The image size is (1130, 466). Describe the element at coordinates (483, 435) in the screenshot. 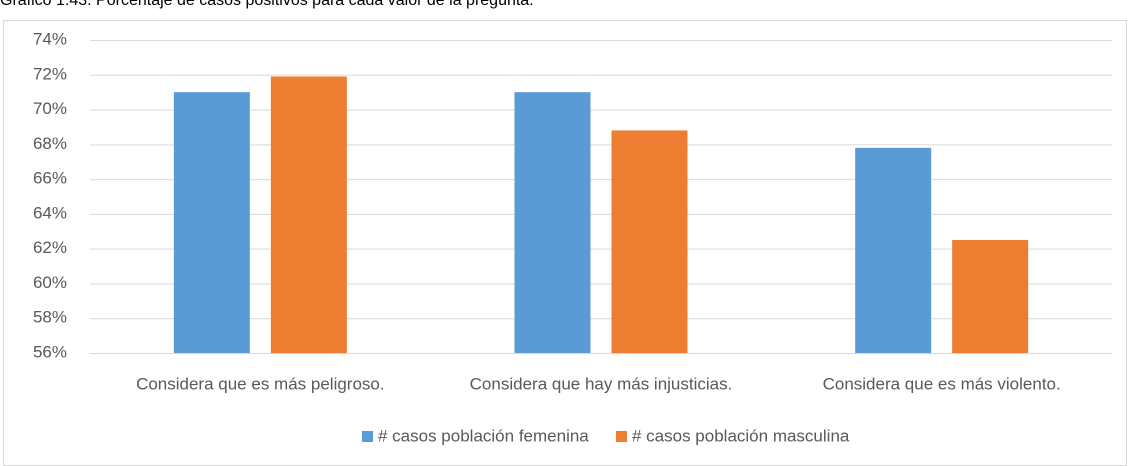

I see `legend-label: # casos población femenina` at that location.